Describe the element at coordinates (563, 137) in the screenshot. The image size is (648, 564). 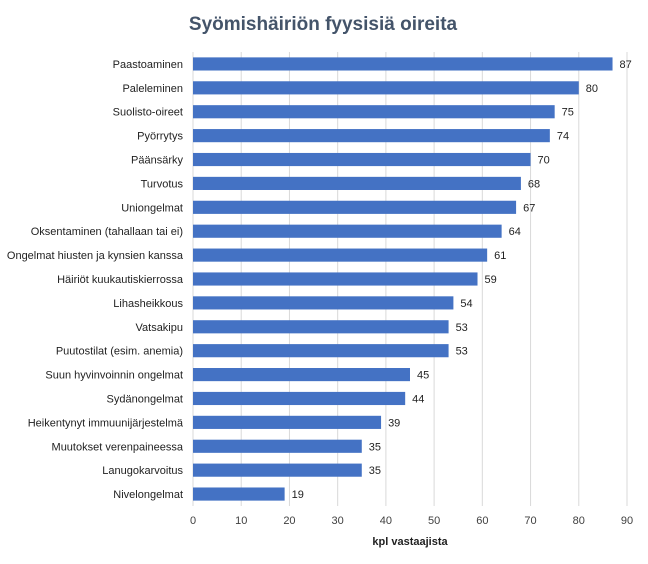
I see `data-label: 74` at that location.